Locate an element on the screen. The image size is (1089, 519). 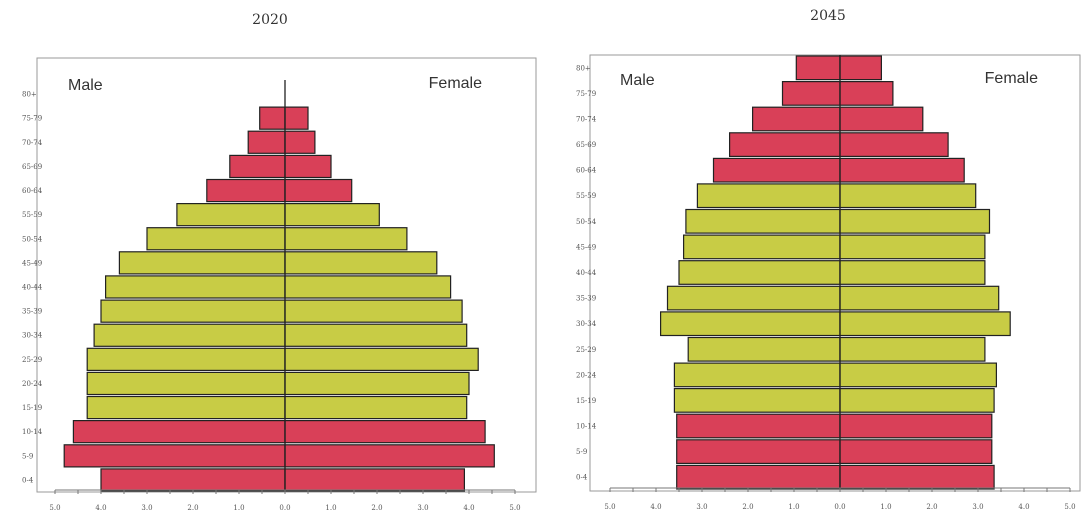
age-tick-label: 70-74 is located at coordinates (586, 120).